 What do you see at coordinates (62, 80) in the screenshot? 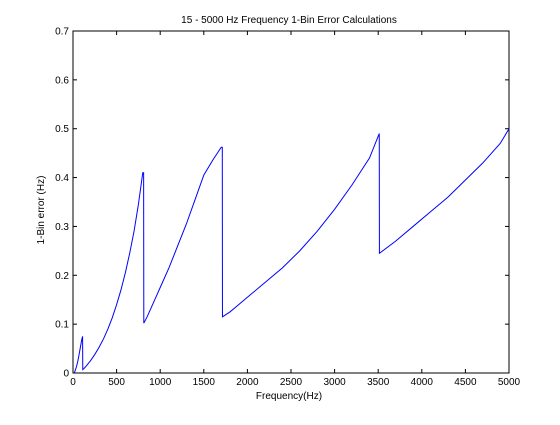
I see `y-tick-label: 0.6` at bounding box center [62, 80].